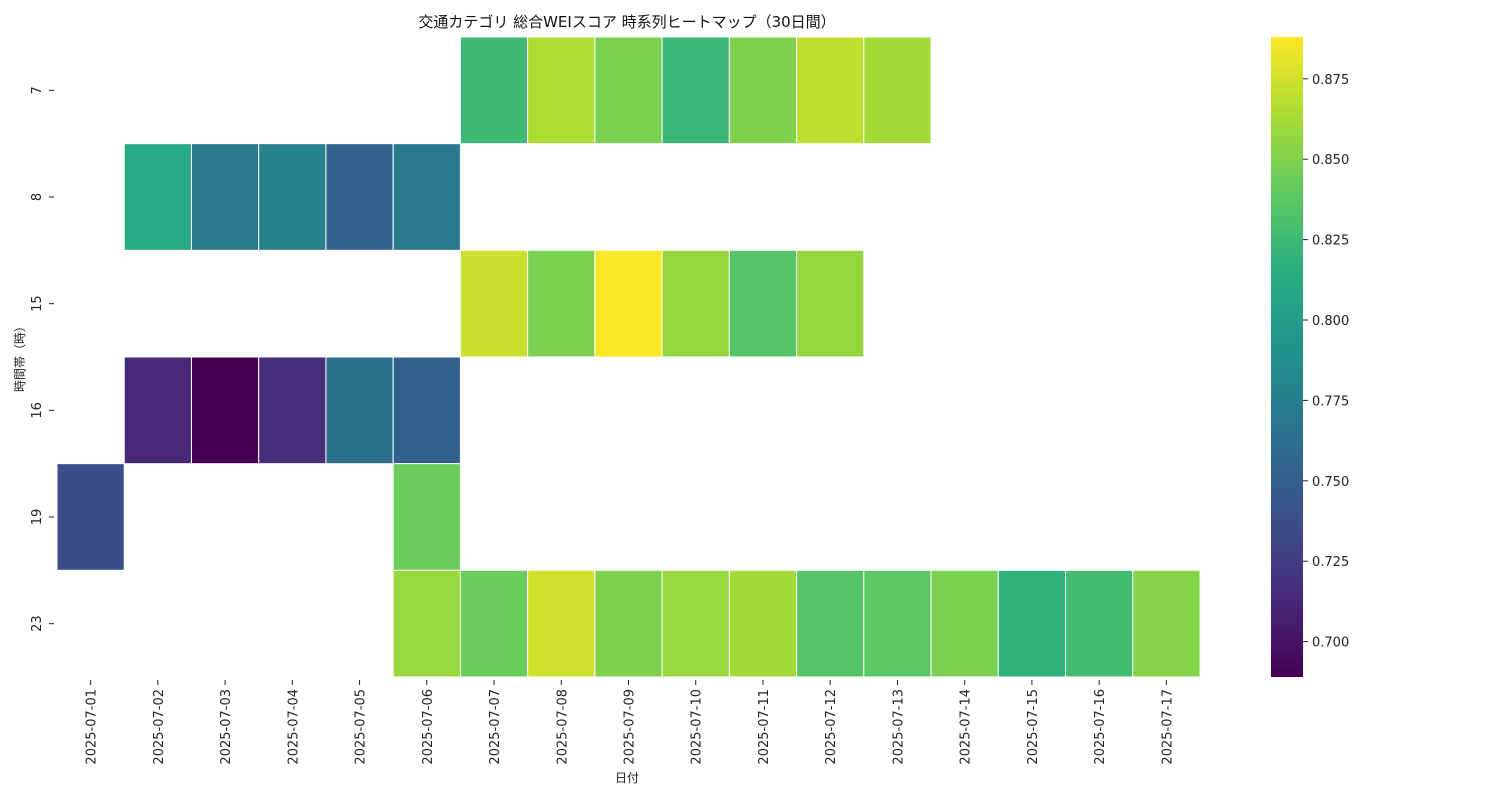 This screenshot has height=800, width=1500. Describe the element at coordinates (966, 727) in the screenshot. I see `x-tick-label: 2025-07-14` at that location.